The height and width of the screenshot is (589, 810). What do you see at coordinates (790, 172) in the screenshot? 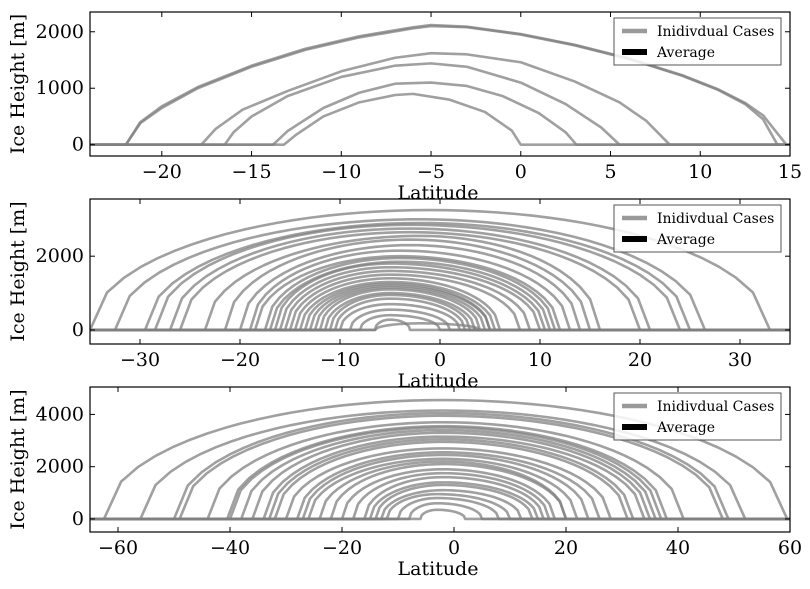
I see `x-tick-label: 15` at bounding box center [790, 172].